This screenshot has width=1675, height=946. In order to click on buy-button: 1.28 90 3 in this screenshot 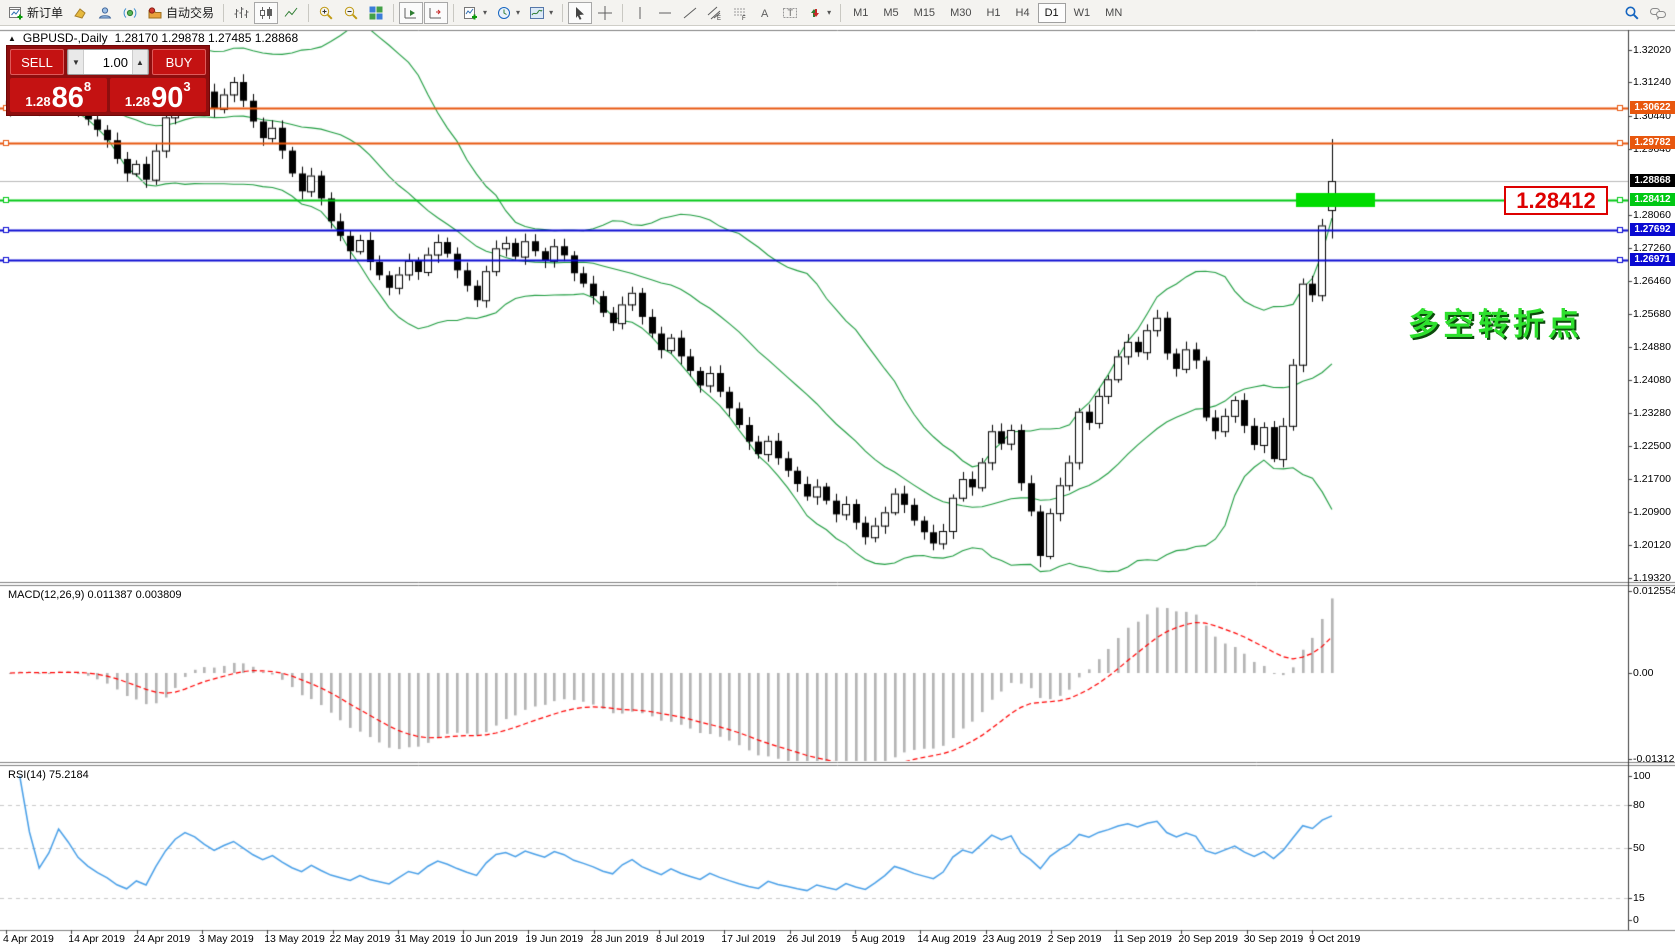, I will do `click(157, 96)`.